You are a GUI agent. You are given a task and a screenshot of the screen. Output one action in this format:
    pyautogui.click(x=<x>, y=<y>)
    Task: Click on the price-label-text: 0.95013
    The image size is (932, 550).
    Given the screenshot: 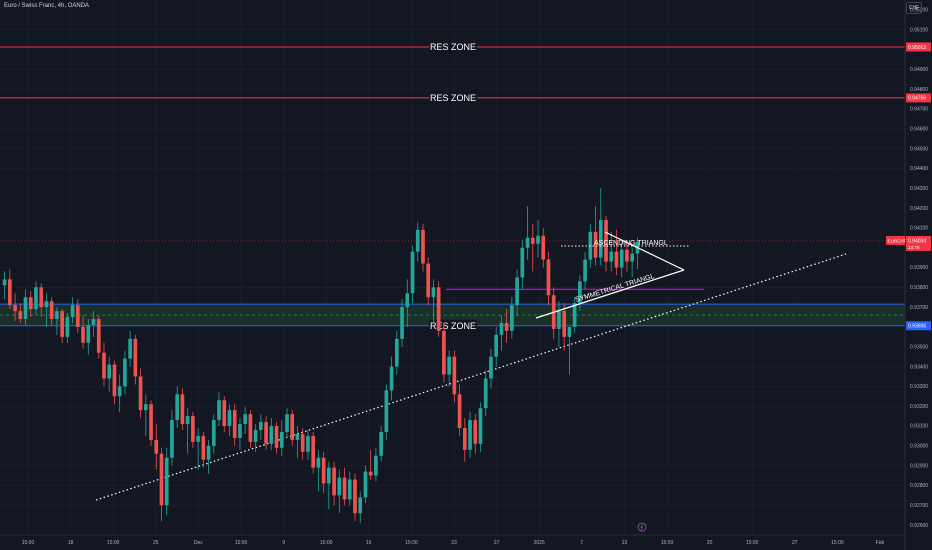 What is the action you would take?
    pyautogui.click(x=917, y=48)
    